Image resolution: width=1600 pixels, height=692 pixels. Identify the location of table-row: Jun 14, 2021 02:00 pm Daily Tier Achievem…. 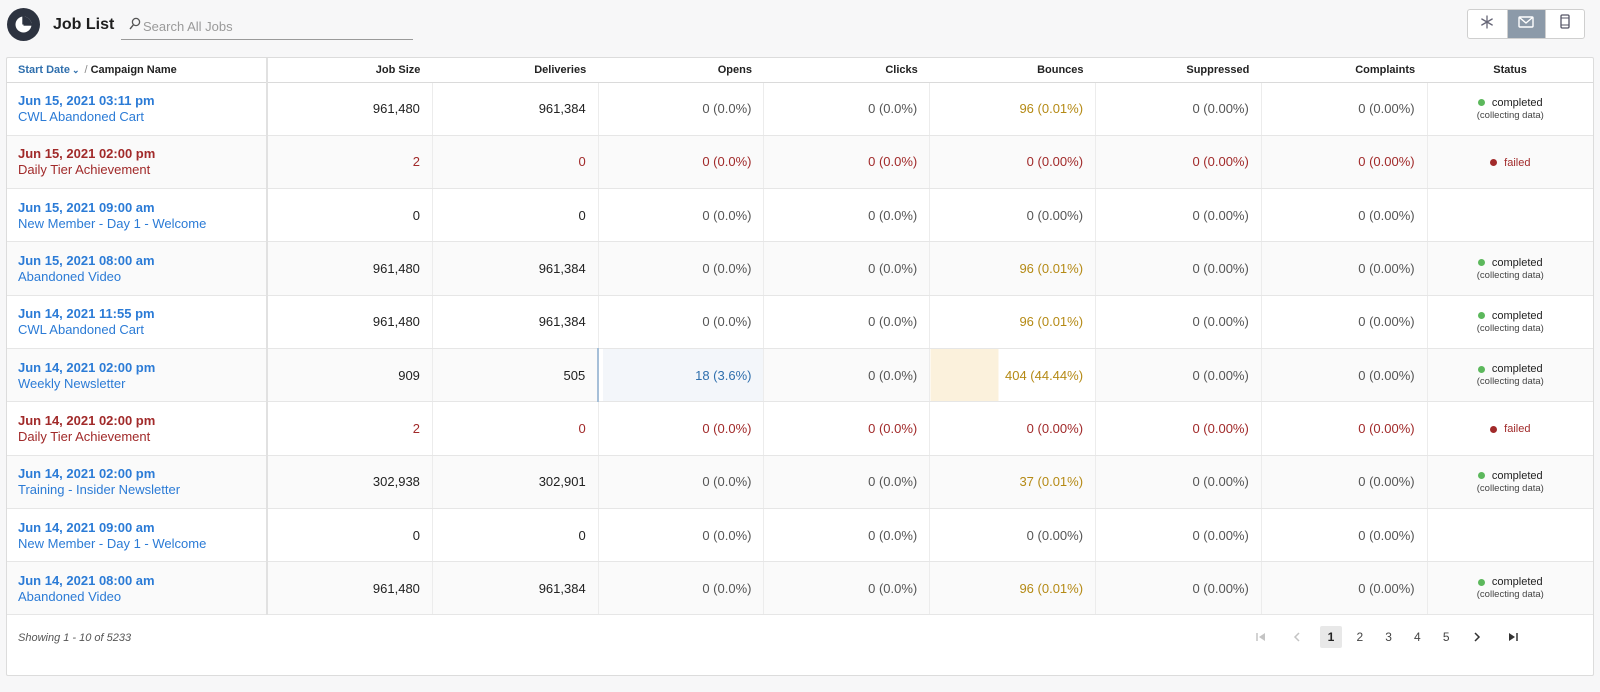
(800, 428).